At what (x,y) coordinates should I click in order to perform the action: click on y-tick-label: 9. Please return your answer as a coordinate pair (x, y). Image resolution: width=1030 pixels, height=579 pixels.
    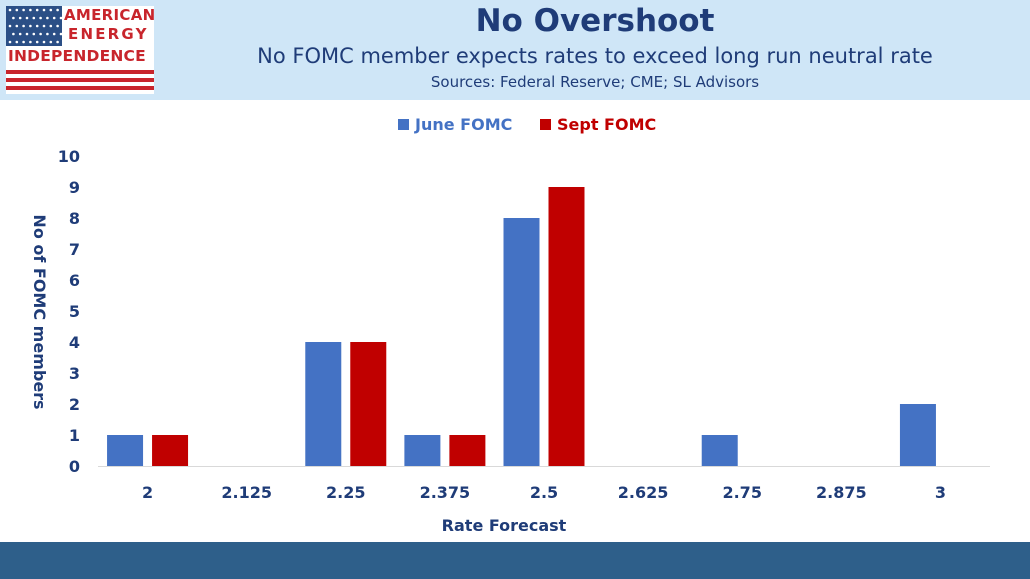
    Looking at the image, I should click on (74, 187).